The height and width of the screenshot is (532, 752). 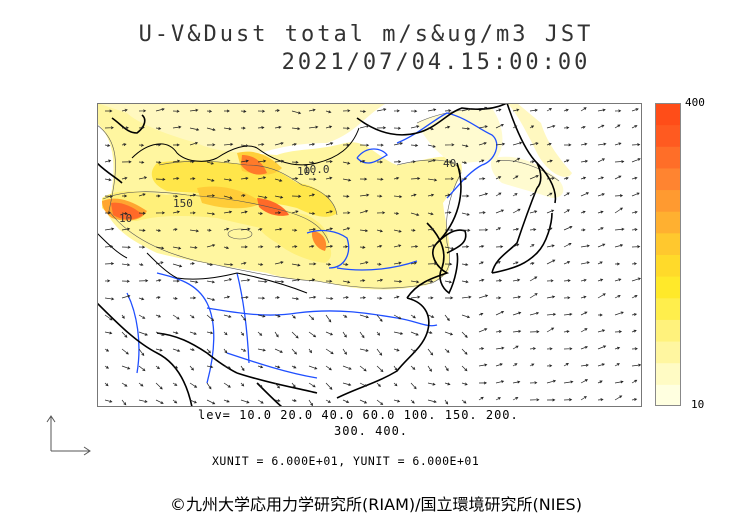 I want to click on contour-label: 10.0, so click(x=316, y=169).